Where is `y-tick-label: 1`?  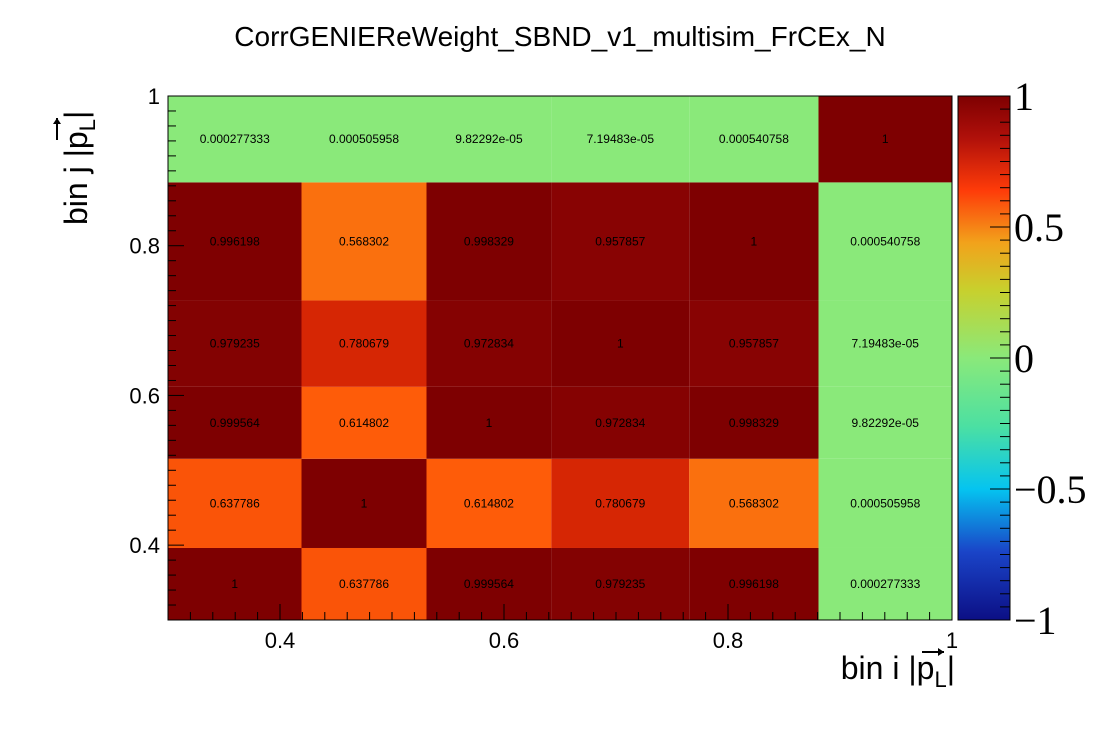
y-tick-label: 1 is located at coordinates (154, 96).